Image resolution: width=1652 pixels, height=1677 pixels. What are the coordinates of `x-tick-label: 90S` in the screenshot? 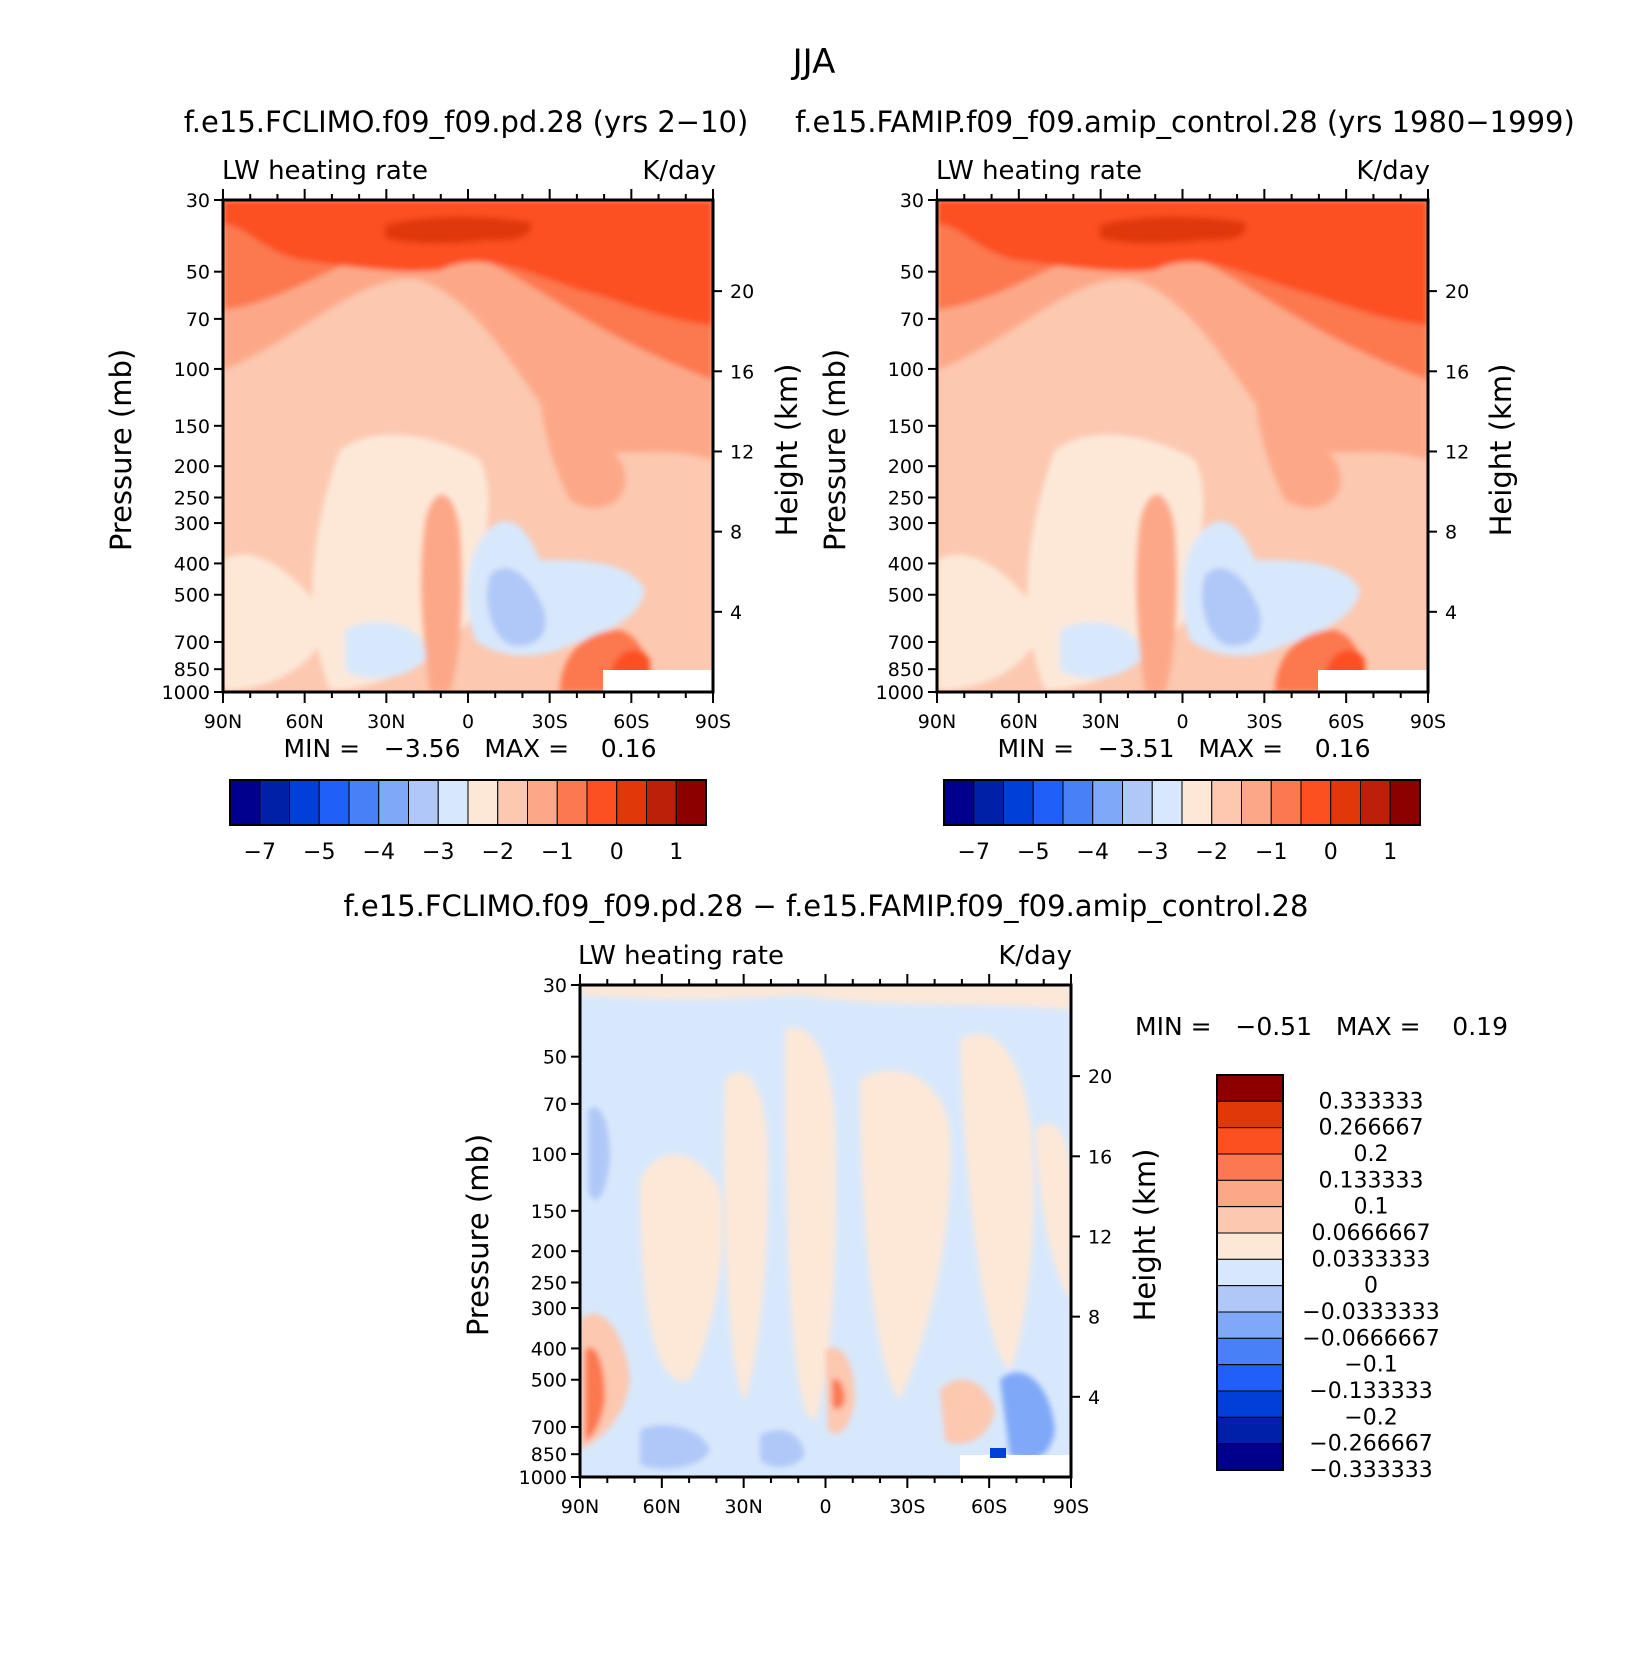 It's located at (1071, 1507).